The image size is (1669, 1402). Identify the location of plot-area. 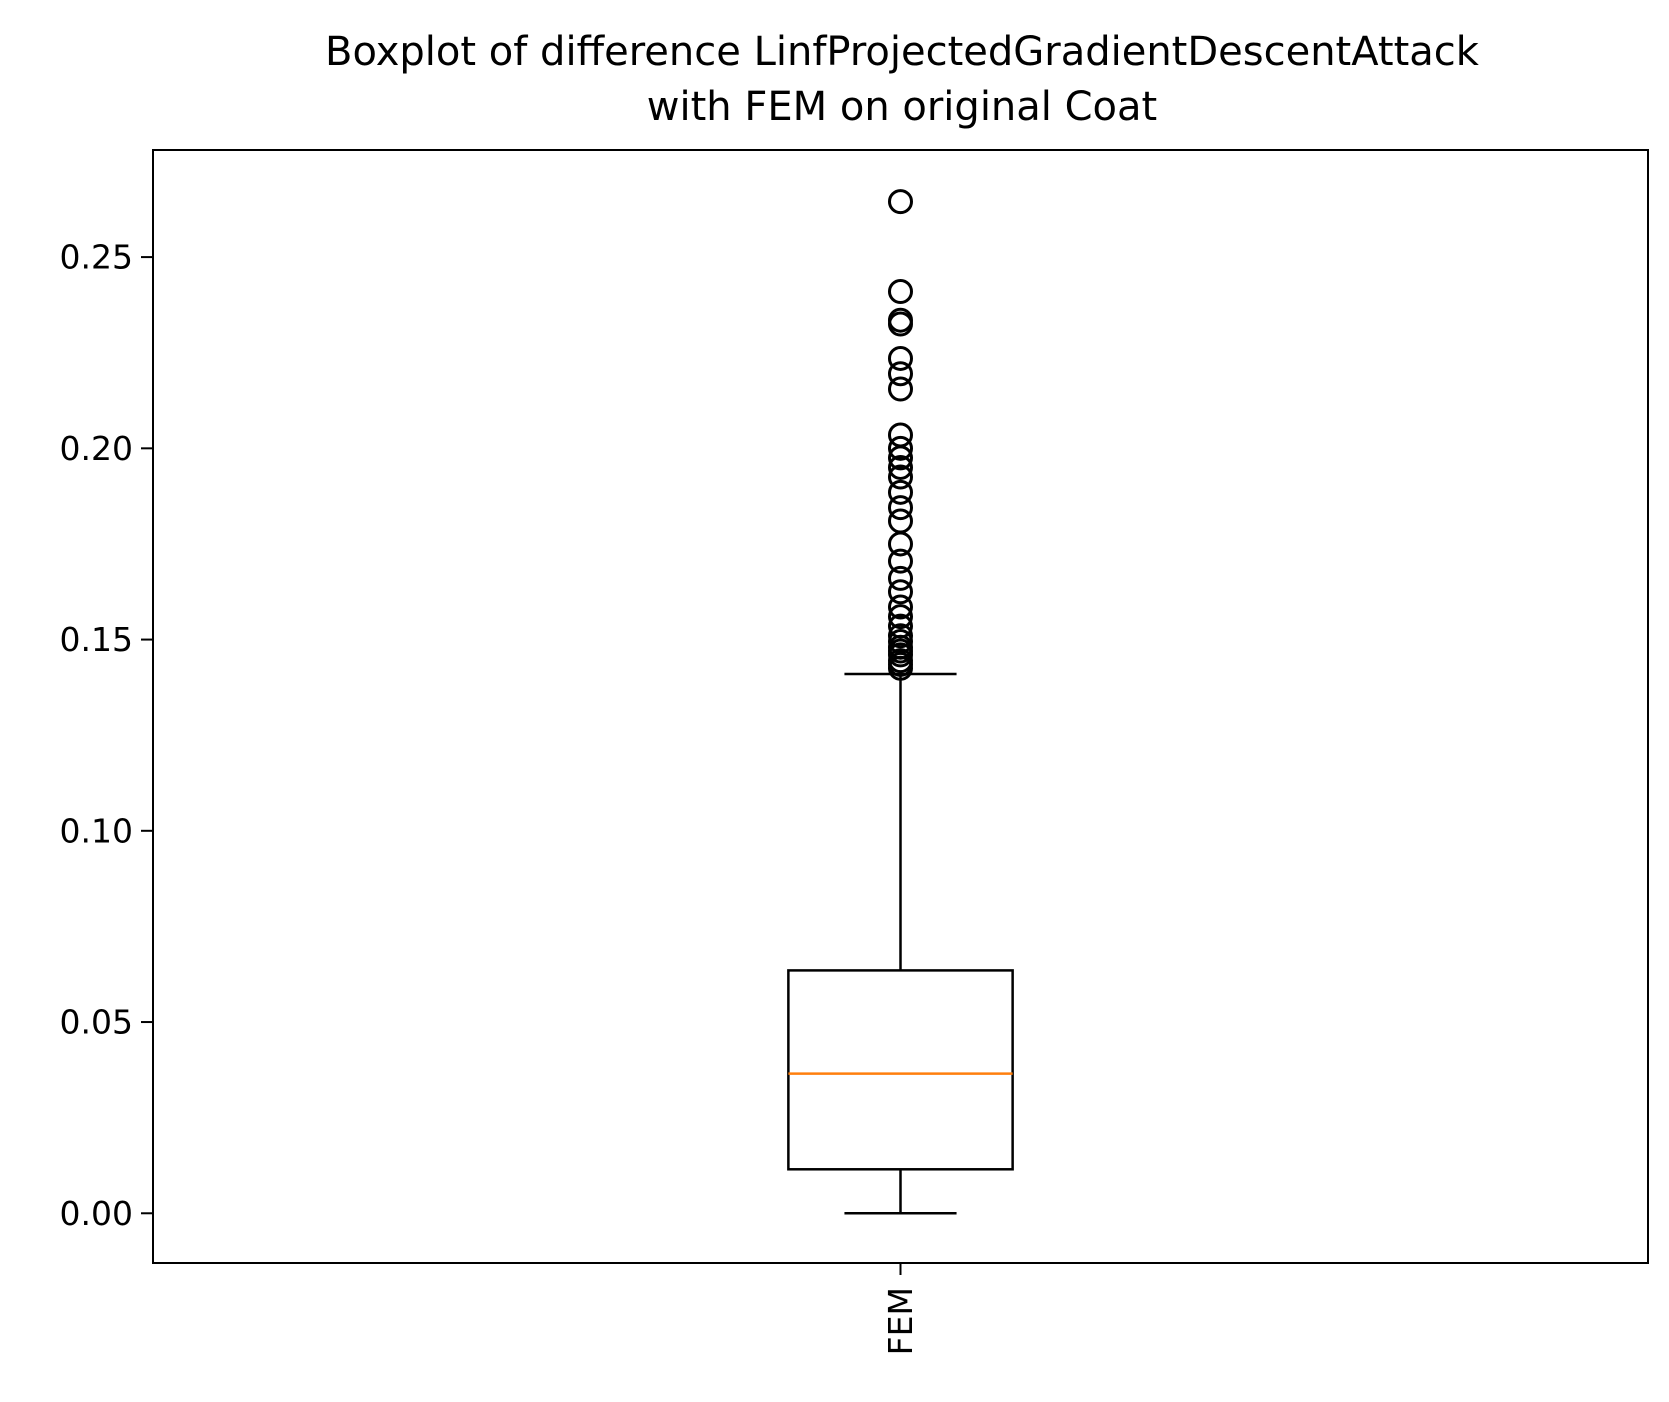
(900, 702).